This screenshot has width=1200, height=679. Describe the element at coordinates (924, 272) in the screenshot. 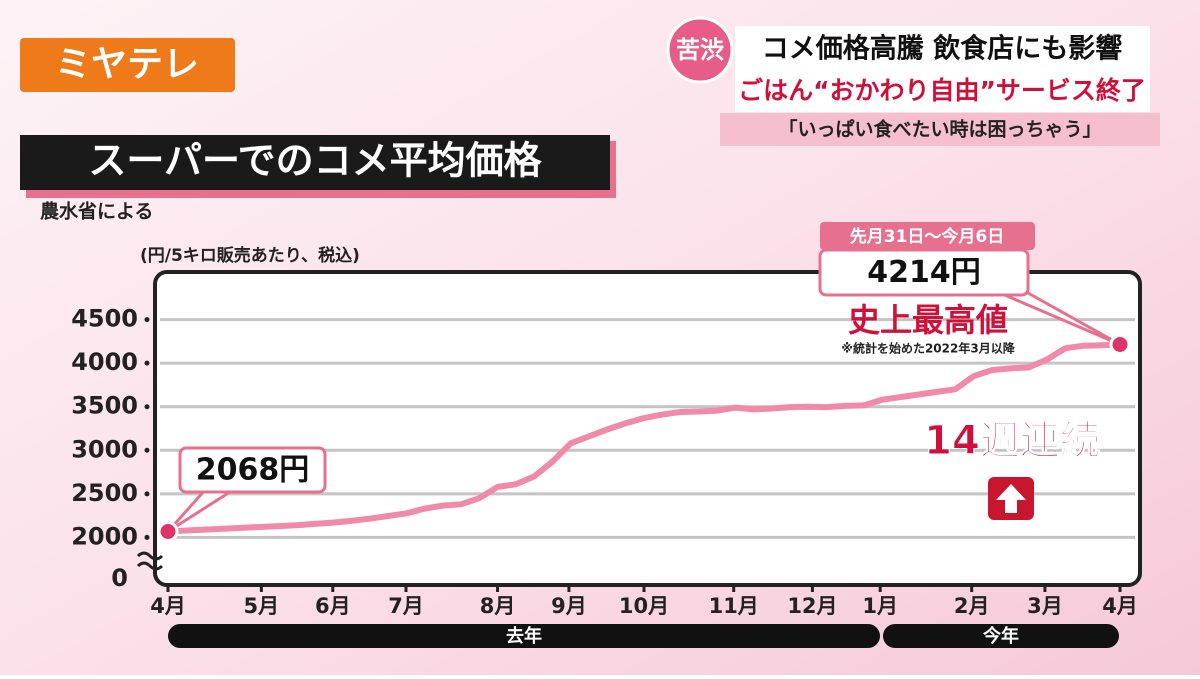

I see `value-label: 4214円` at that location.